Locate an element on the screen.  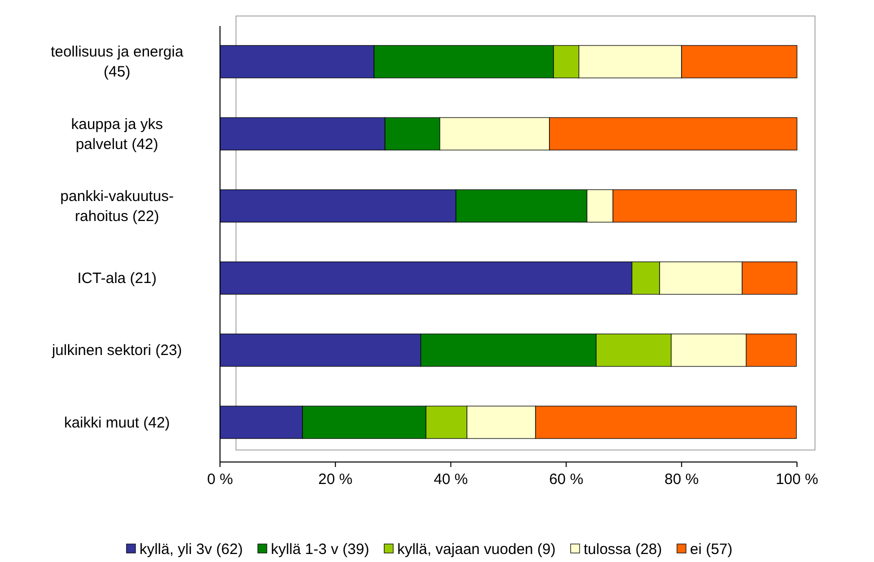
legend-label: kyllä 1-3 v (39) is located at coordinates (320, 549).